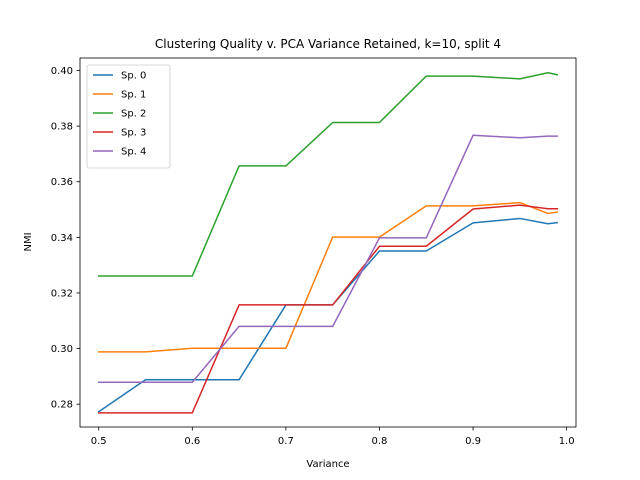 This screenshot has width=640, height=480. I want to click on legend-box, so click(128, 116).